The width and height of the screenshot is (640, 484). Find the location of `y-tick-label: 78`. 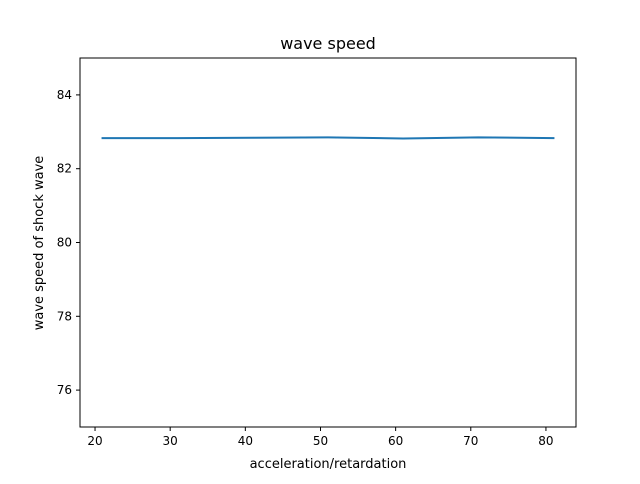

y-tick-label: 78 is located at coordinates (64, 316).